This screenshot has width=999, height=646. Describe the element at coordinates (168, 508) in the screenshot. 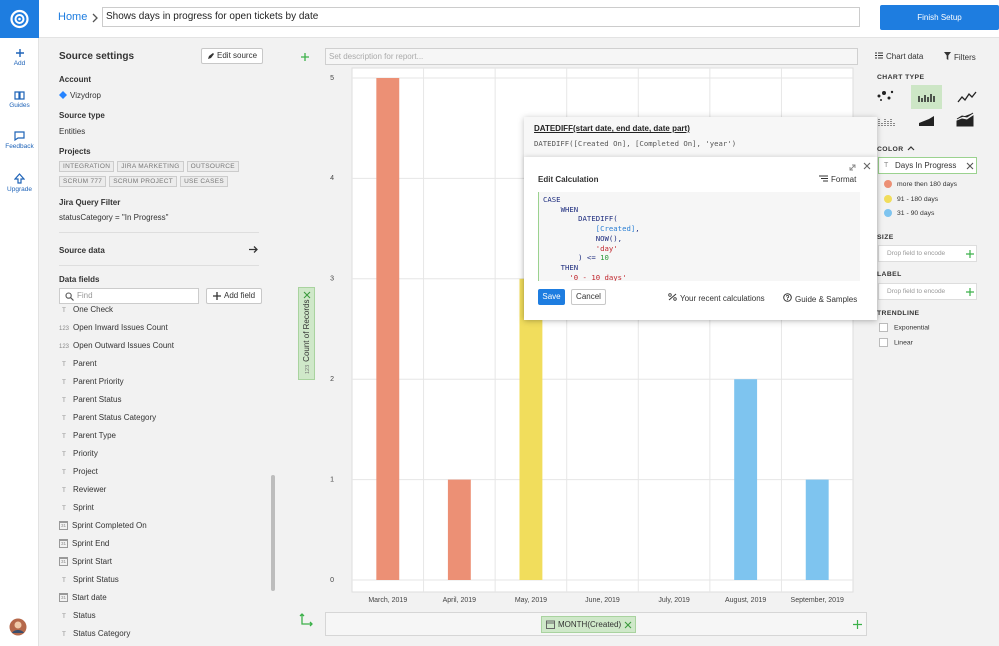

I see `data-field: T Sprint` at that location.